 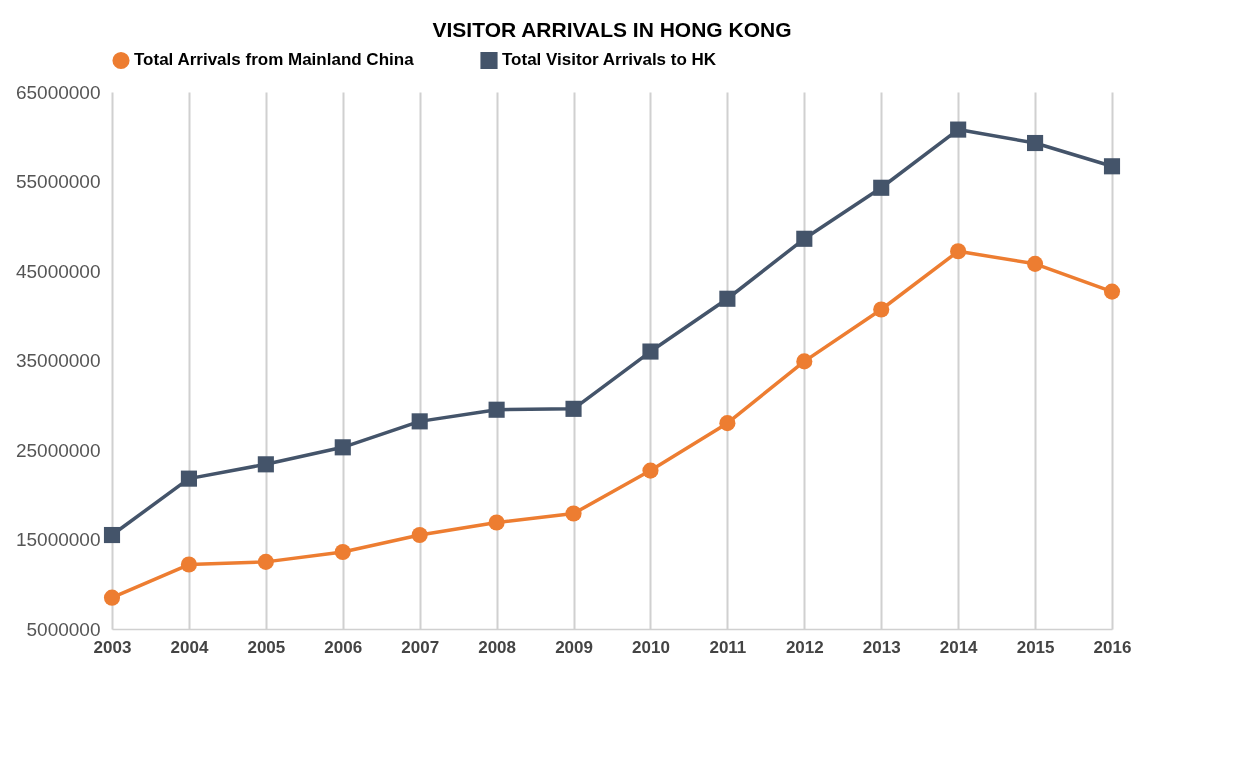 What do you see at coordinates (274, 60) in the screenshot?
I see `legend-label: Total Arrivals from Mainland China` at bounding box center [274, 60].